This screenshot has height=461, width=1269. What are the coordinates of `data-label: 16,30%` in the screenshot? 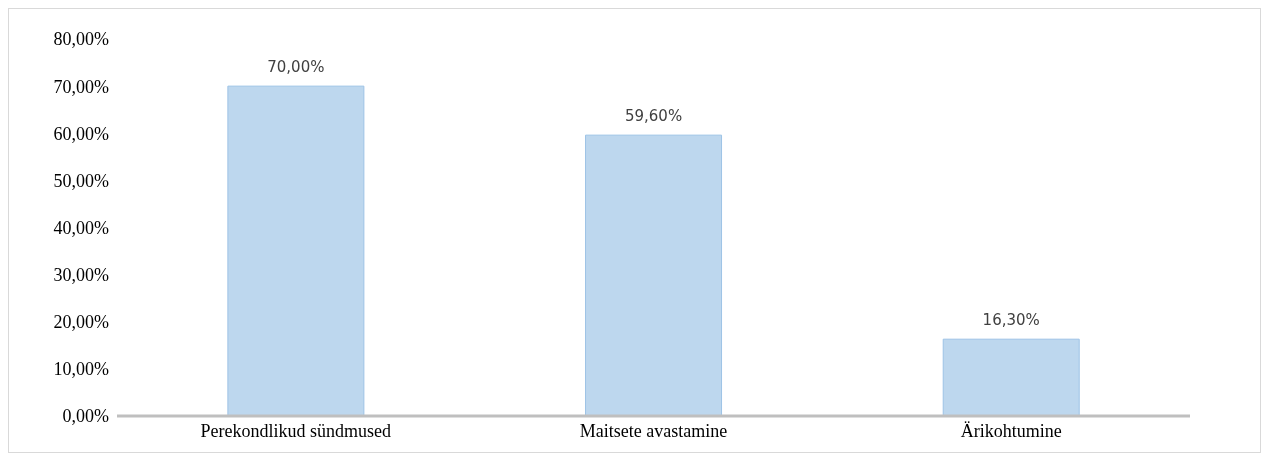 It's located at (1011, 320).